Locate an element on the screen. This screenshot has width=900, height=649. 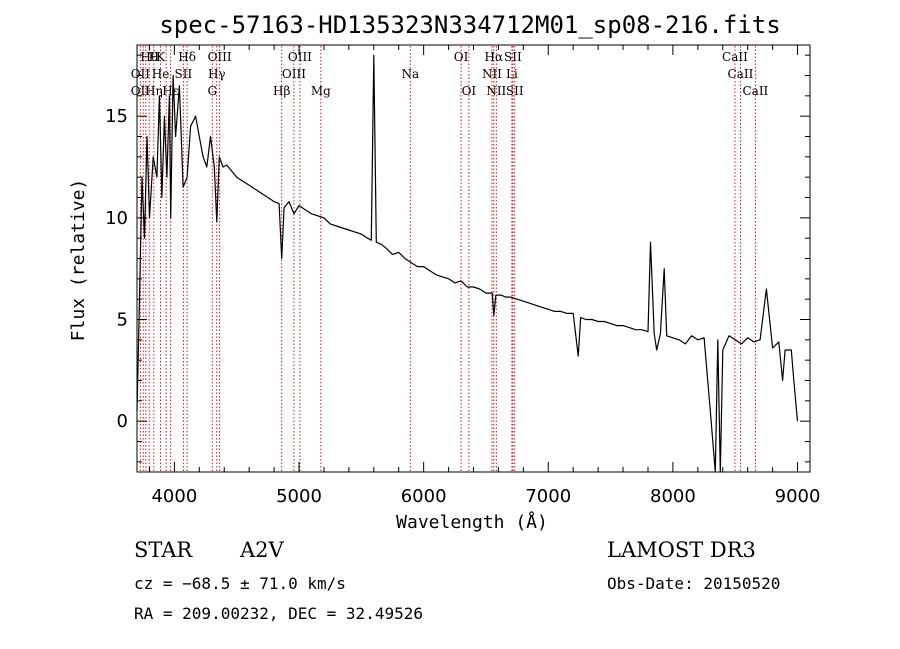
x-tick-label: 9000 is located at coordinates (798, 496).